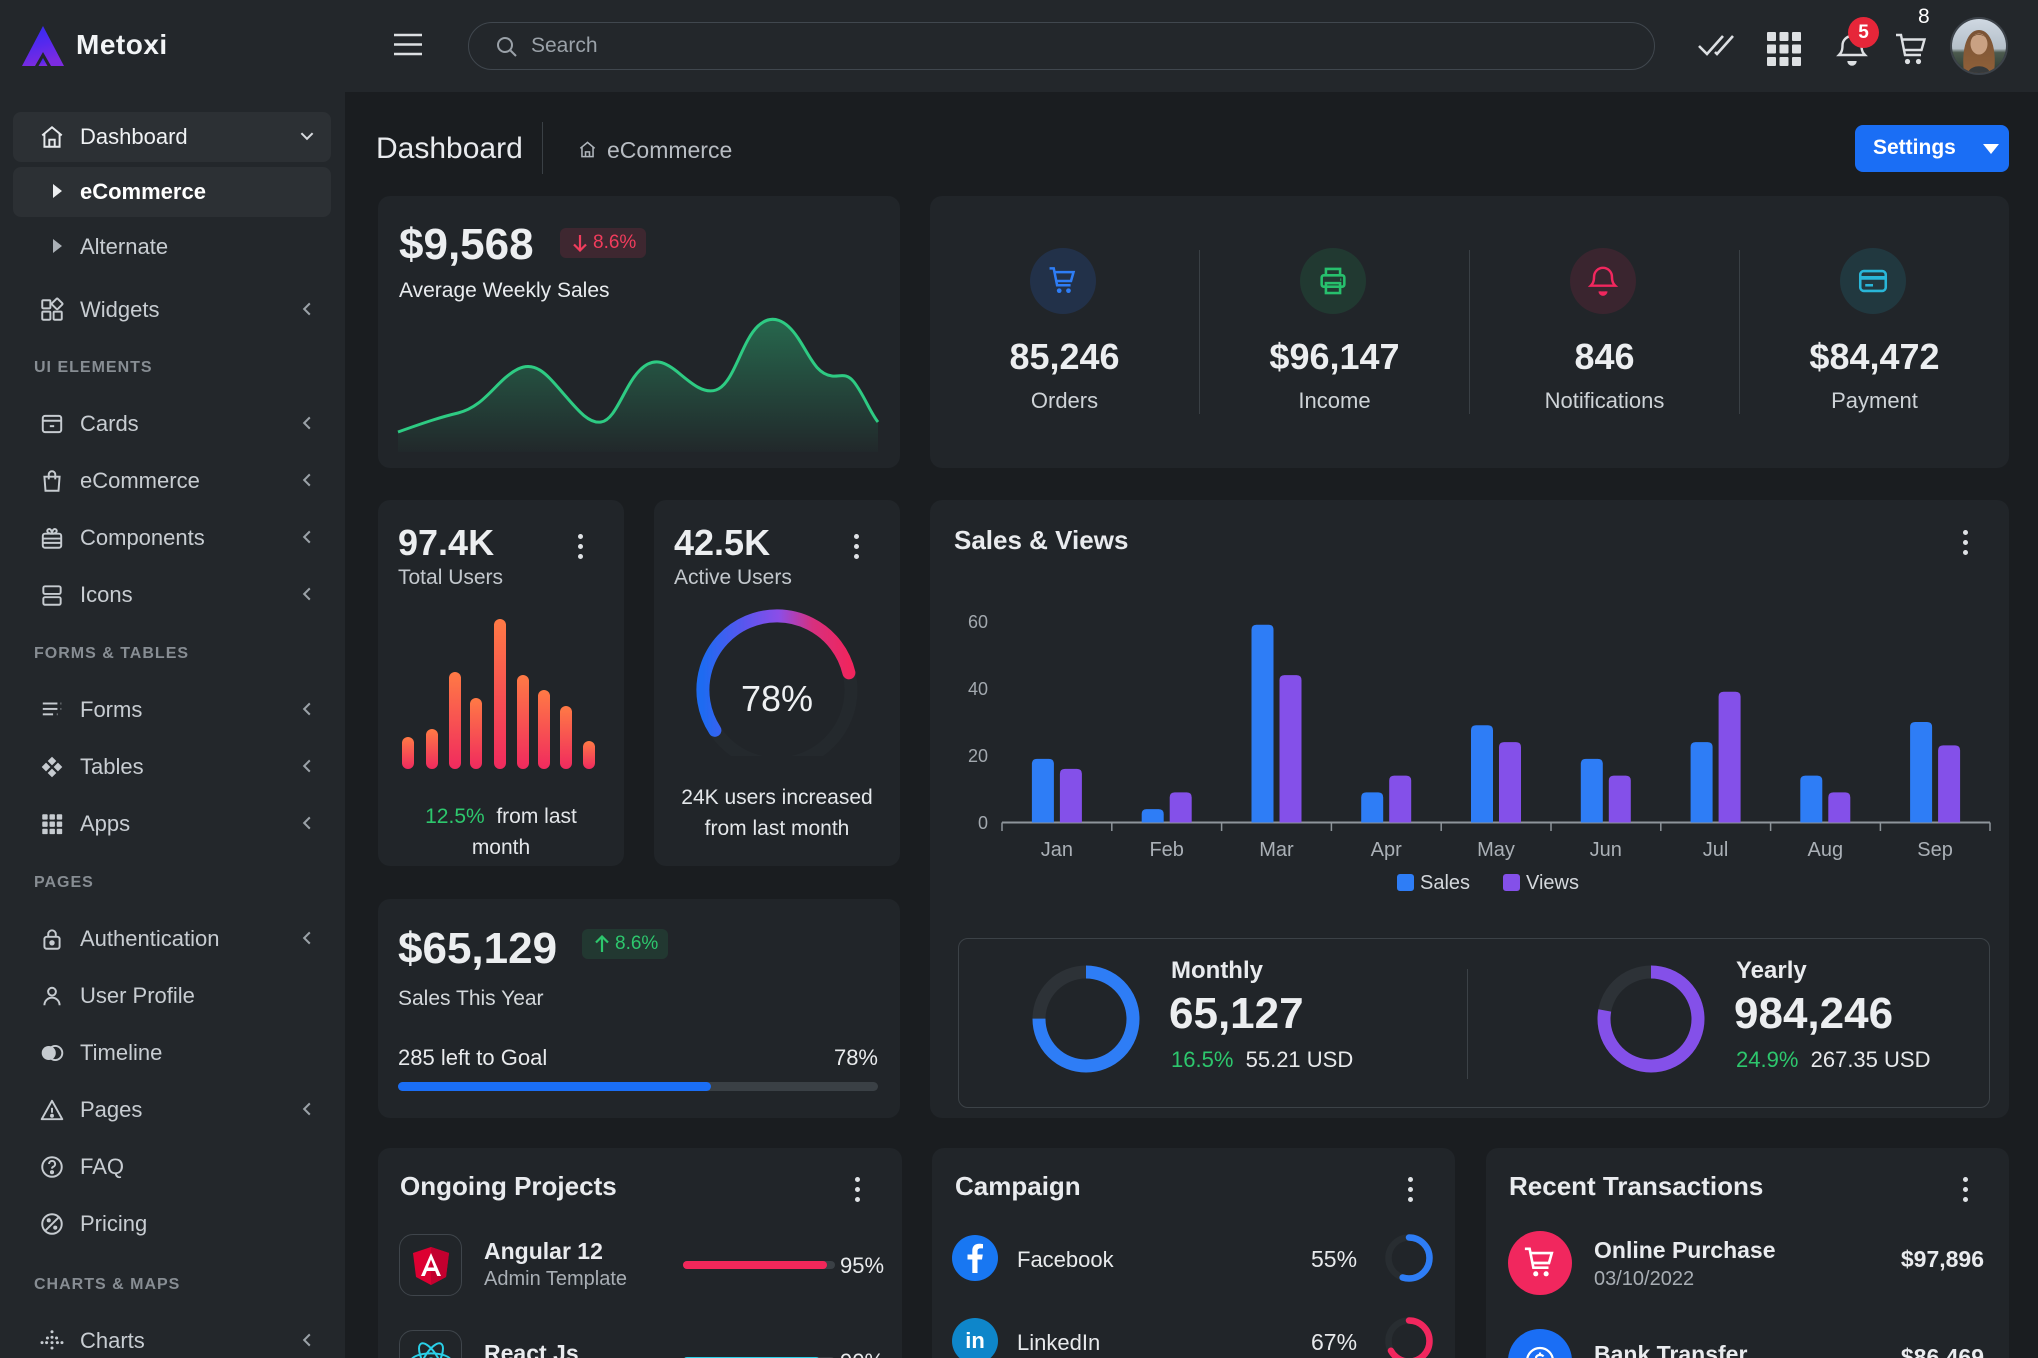 The width and height of the screenshot is (2038, 1358). What do you see at coordinates (978, 689) in the screenshot?
I see `svg-text: 40` at bounding box center [978, 689].